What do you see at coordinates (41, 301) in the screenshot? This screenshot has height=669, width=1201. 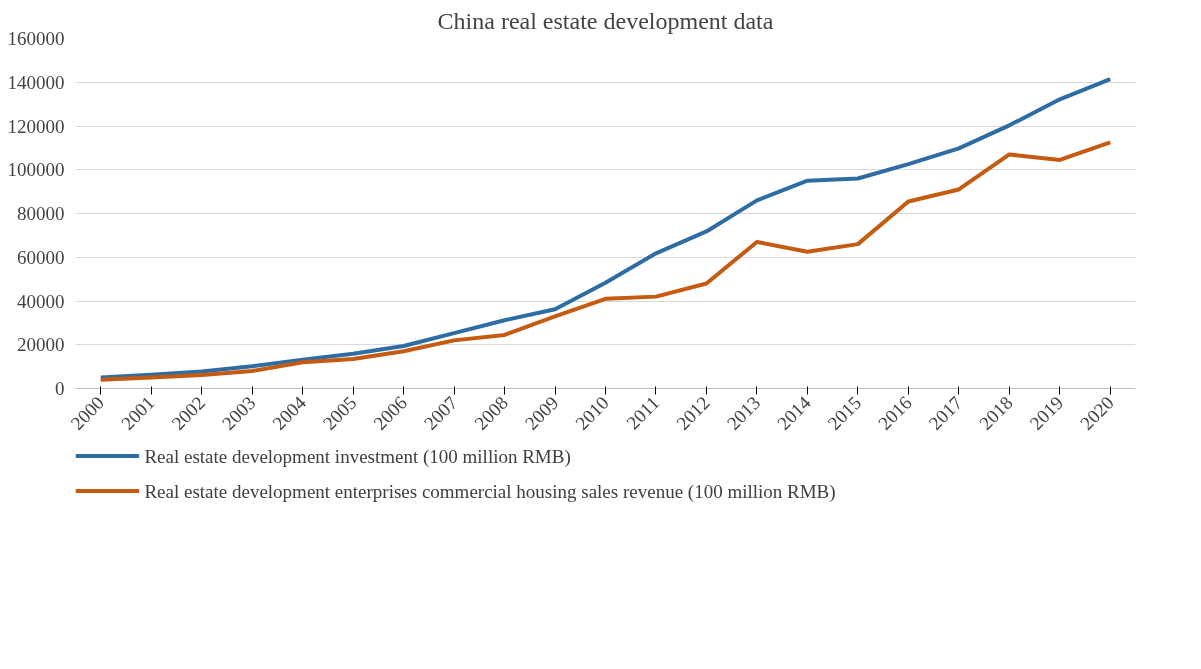 I see `y-tick-label: 40000` at bounding box center [41, 301].